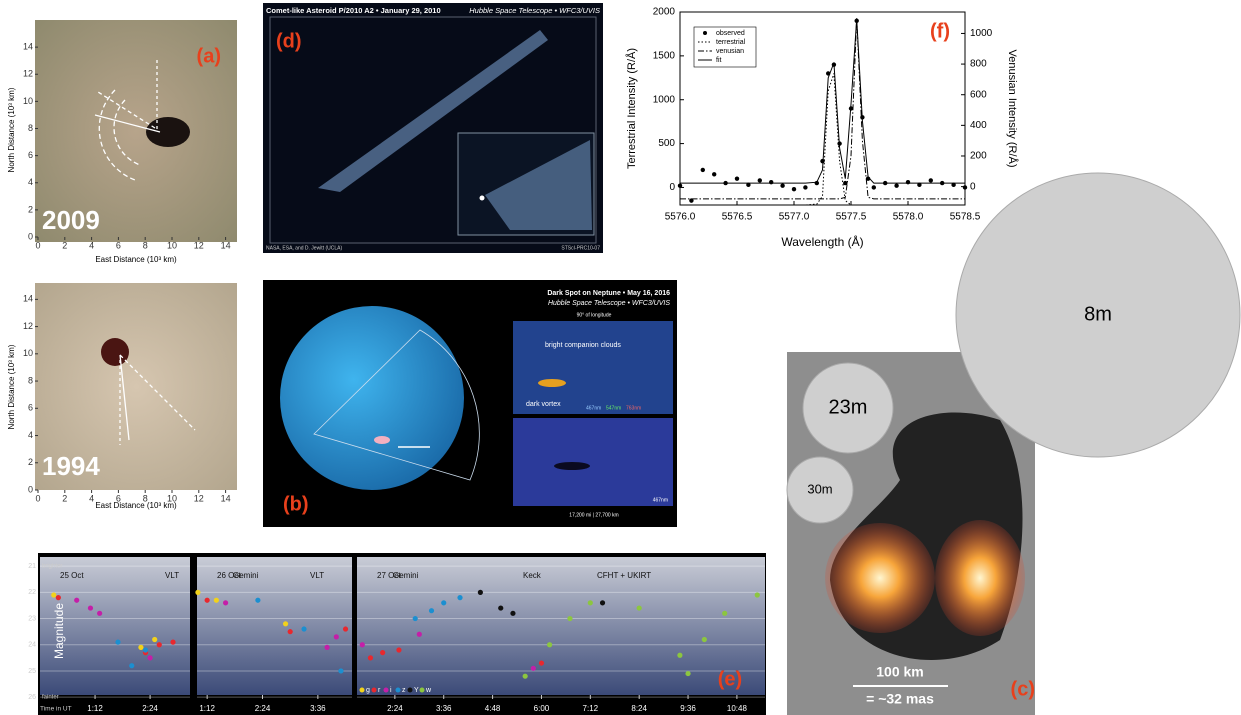 Image resolution: width=1241 pixels, height=715 pixels. Describe the element at coordinates (981, 33) in the screenshot. I see `y2-tick-label: 1000` at that location.